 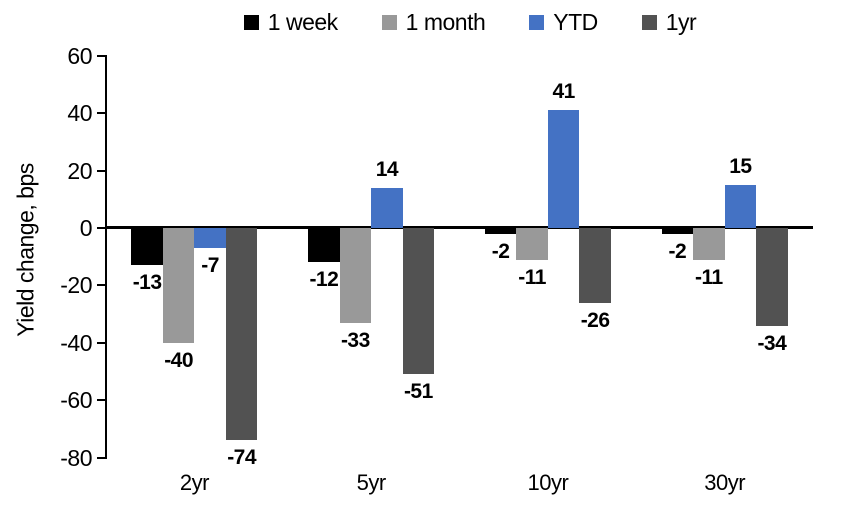 I want to click on bar-10yr-1yr, so click(x=595, y=265).